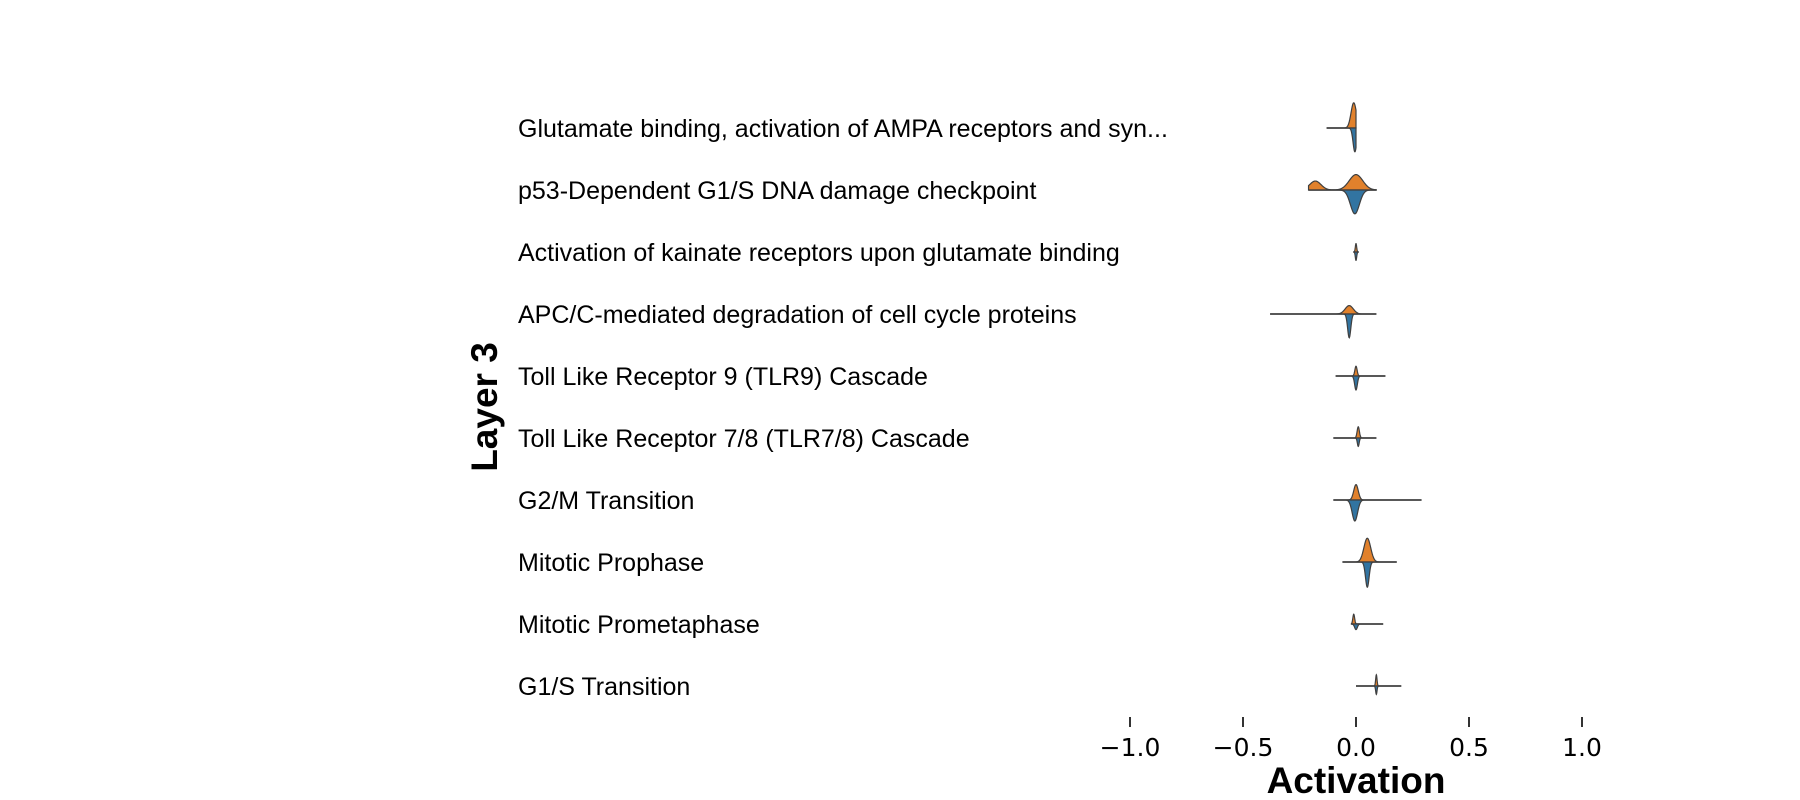  Describe the element at coordinates (1356, 747) in the screenshot. I see `x-tick-label: 0.0` at that location.